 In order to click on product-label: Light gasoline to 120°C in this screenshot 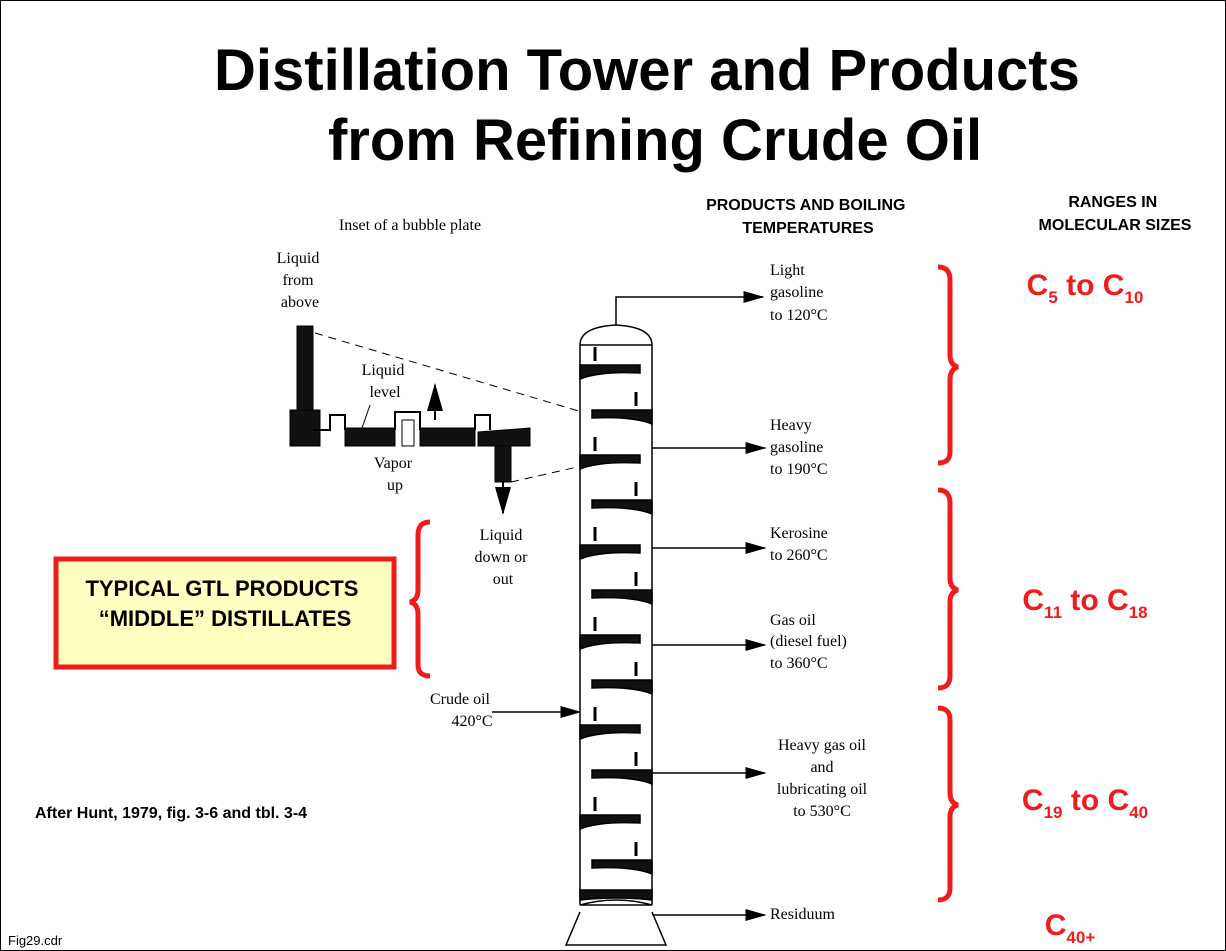, I will do `click(799, 293)`.